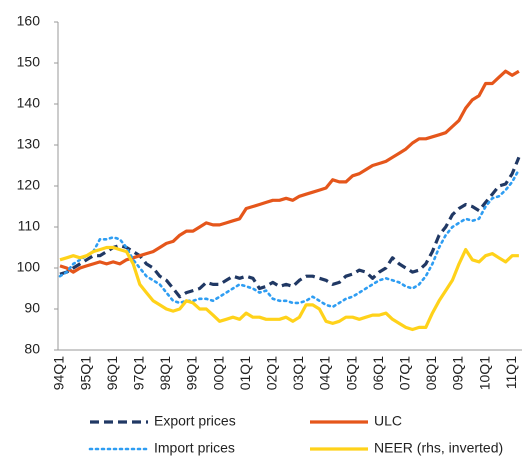  Describe the element at coordinates (431, 373) in the screenshot. I see `x-tick-label: 08Q1` at that location.